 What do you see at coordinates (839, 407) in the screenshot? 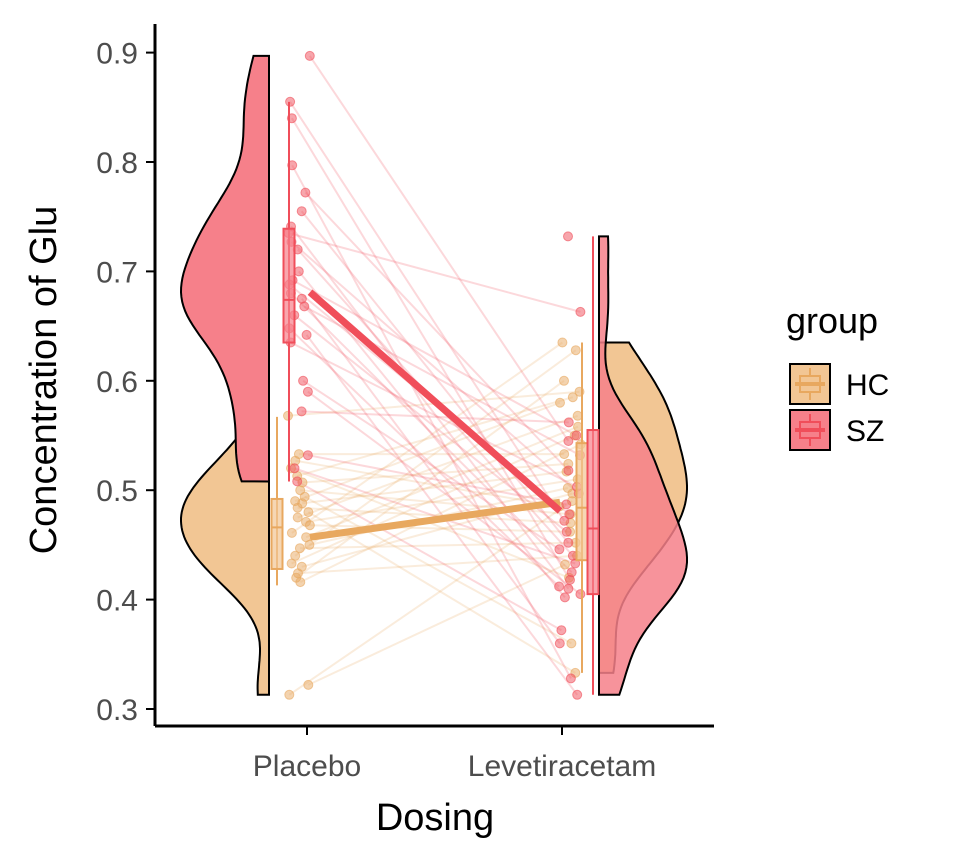
I see `legend-items: HC SZ` at bounding box center [839, 407].